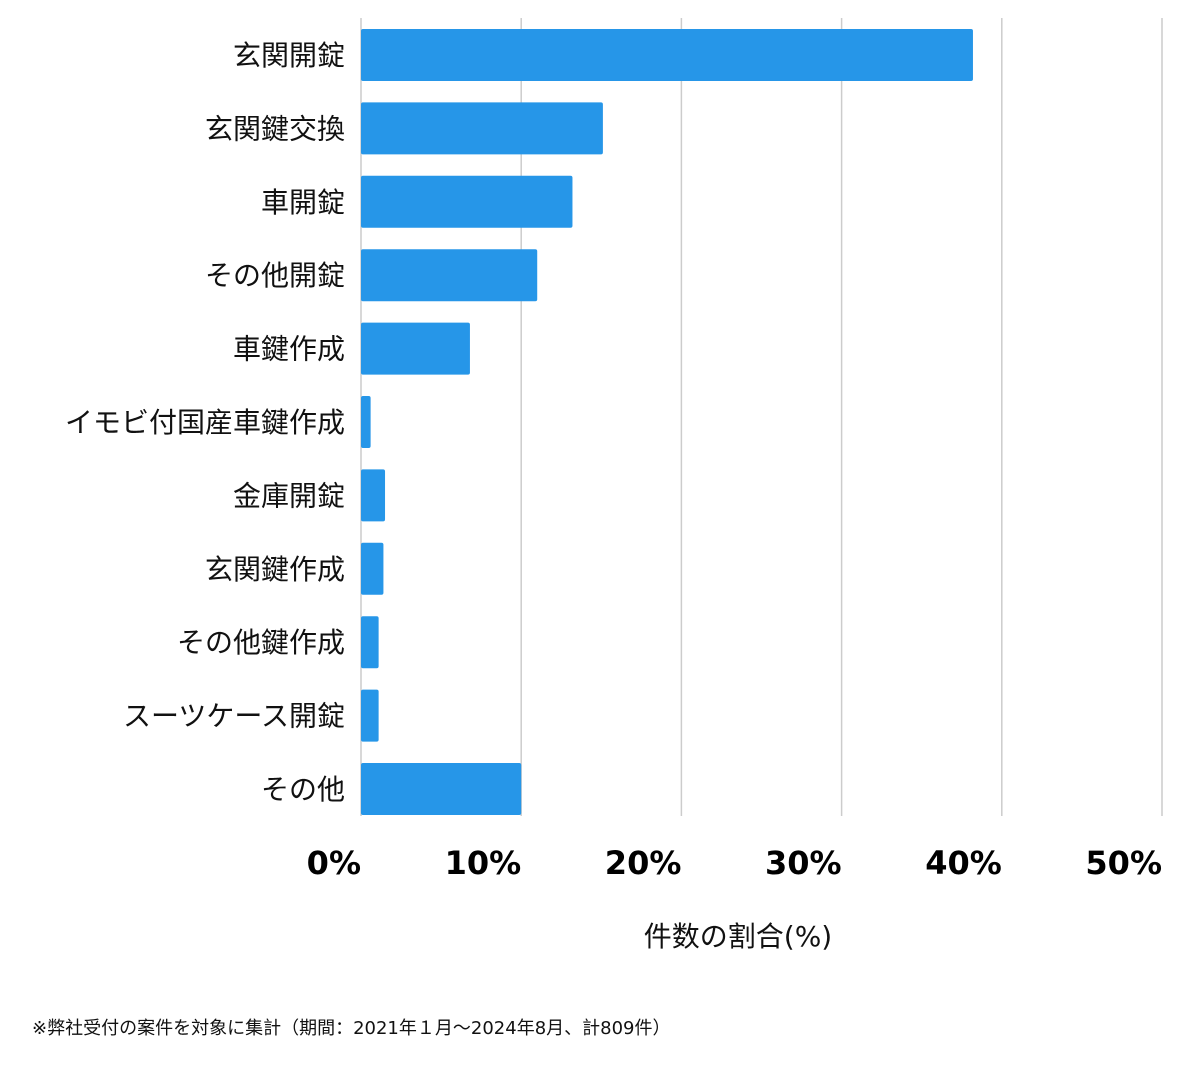  Describe the element at coordinates (734, 863) in the screenshot. I see `x-tick-labels: 0% 10% 20% 30% 40% 50%` at that location.